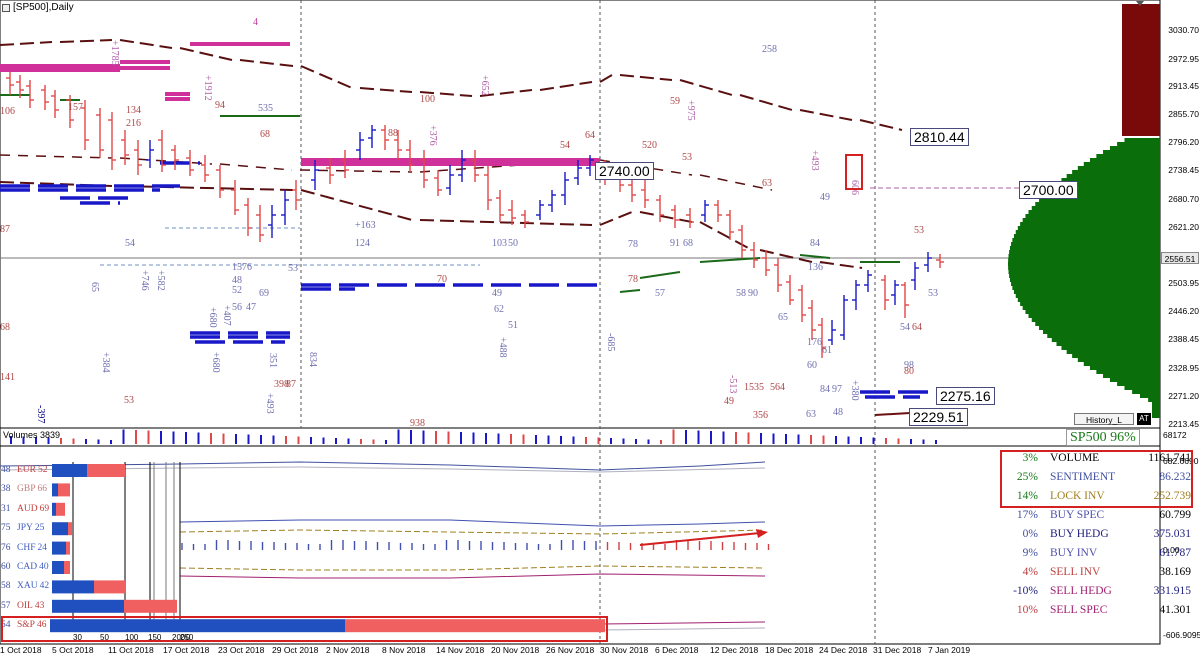  What do you see at coordinates (417, 423) in the screenshot?
I see `annotation-text: 938` at bounding box center [417, 423].